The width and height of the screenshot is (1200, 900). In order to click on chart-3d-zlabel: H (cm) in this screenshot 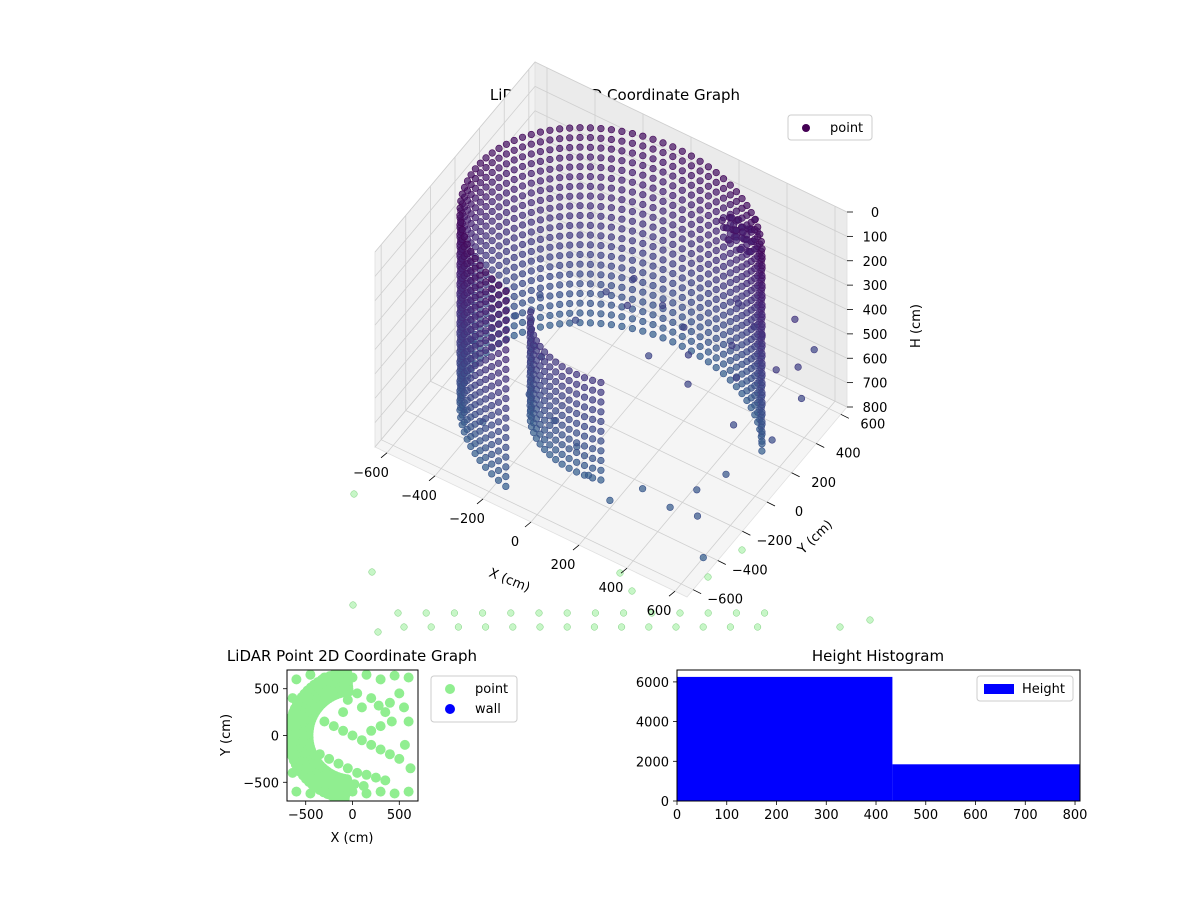, I will do `click(916, 326)`.